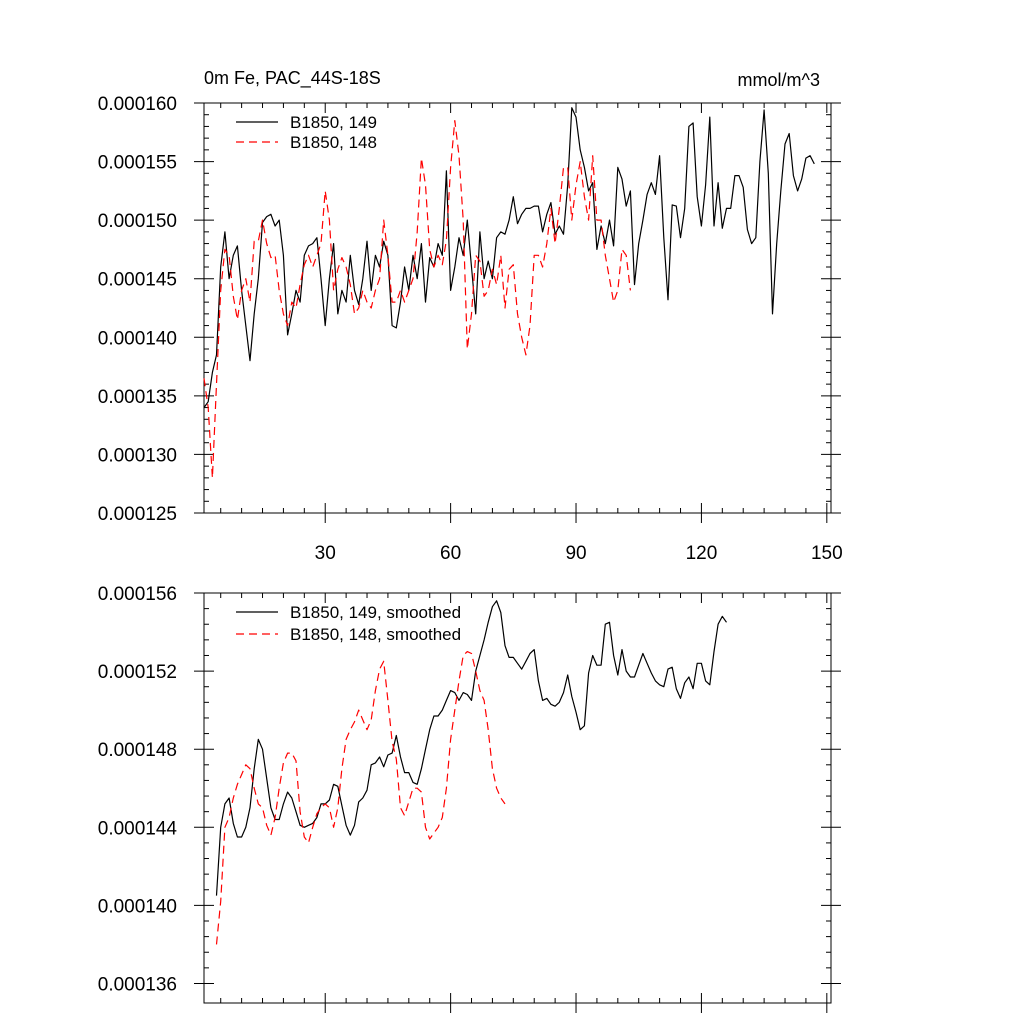 This screenshot has height=1029, width=1024. Describe the element at coordinates (137, 594) in the screenshot. I see `bottom-y-tick-label: 0.000156` at that location.